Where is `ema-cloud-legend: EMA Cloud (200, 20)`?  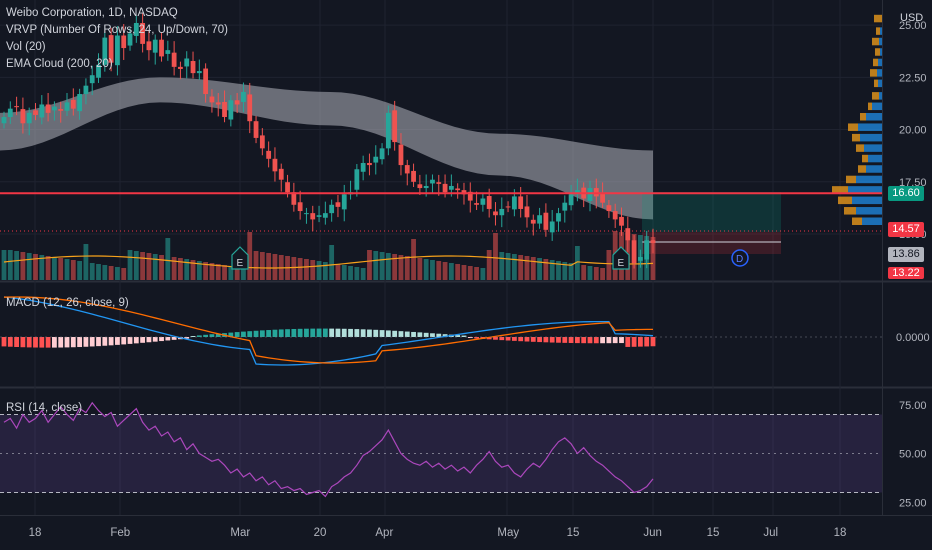 ema-cloud-legend: EMA Cloud (200, 20) is located at coordinates (59, 64).